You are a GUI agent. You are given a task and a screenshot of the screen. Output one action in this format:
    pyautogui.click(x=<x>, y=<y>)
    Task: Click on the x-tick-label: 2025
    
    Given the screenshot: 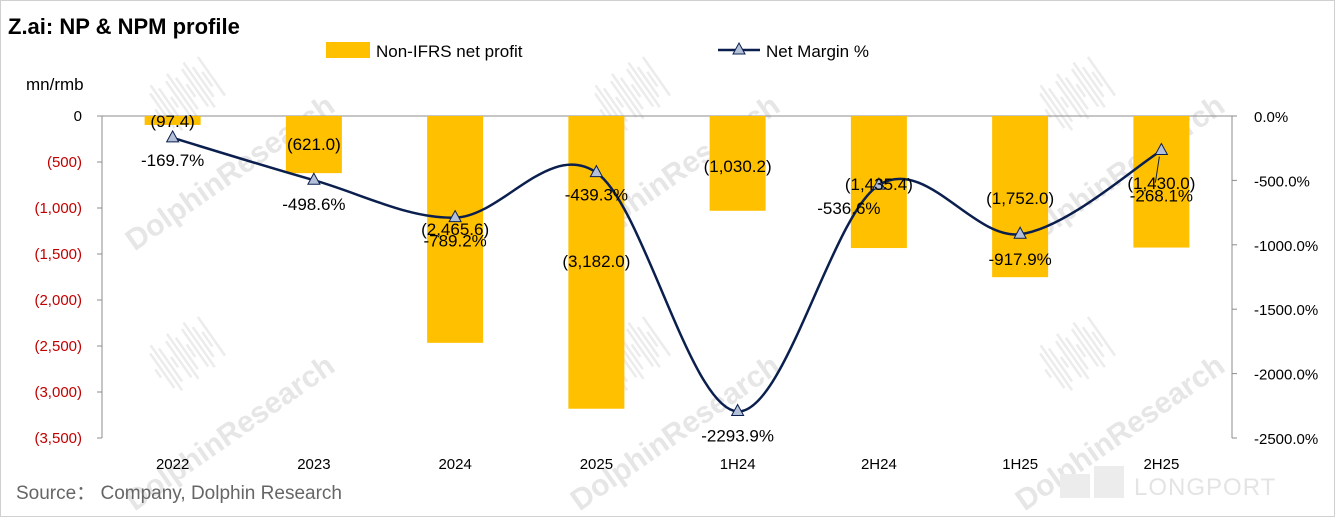 What is the action you would take?
    pyautogui.click(x=596, y=464)
    